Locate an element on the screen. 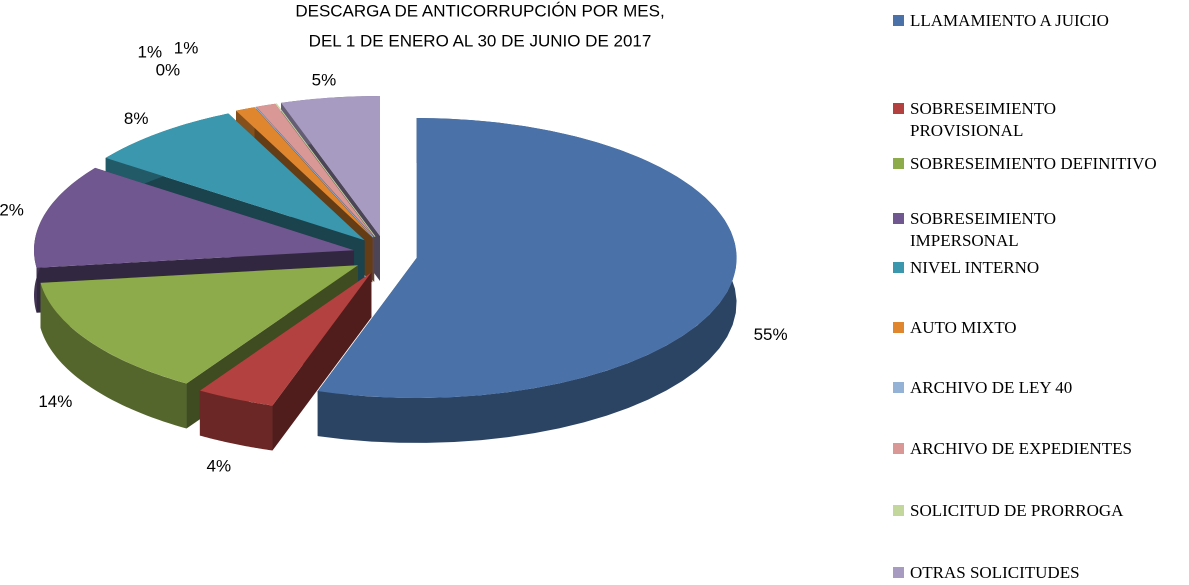 This screenshot has height=585, width=1189. legend-item: ARCHIVO DE EXPEDIENTES is located at coordinates (1026, 449).